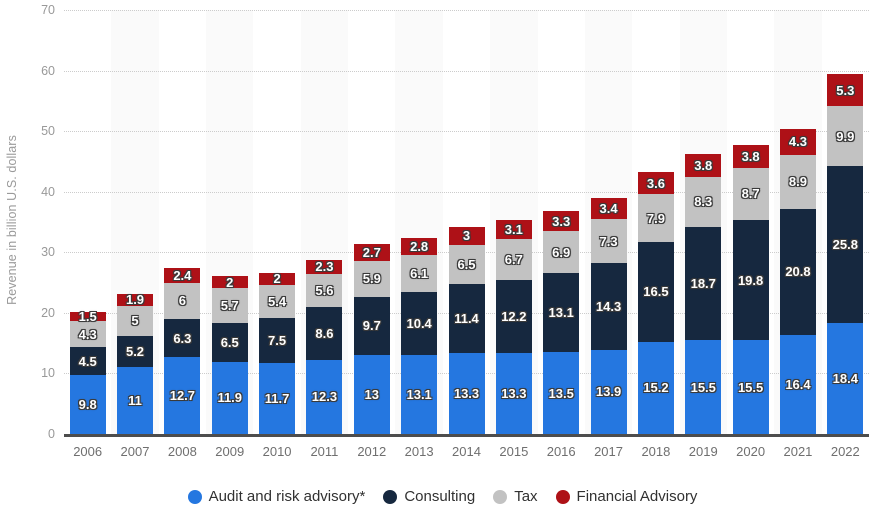 Image resolution: width=885 pixels, height=525 pixels. I want to click on bar-segment: 13.9, so click(608, 391).